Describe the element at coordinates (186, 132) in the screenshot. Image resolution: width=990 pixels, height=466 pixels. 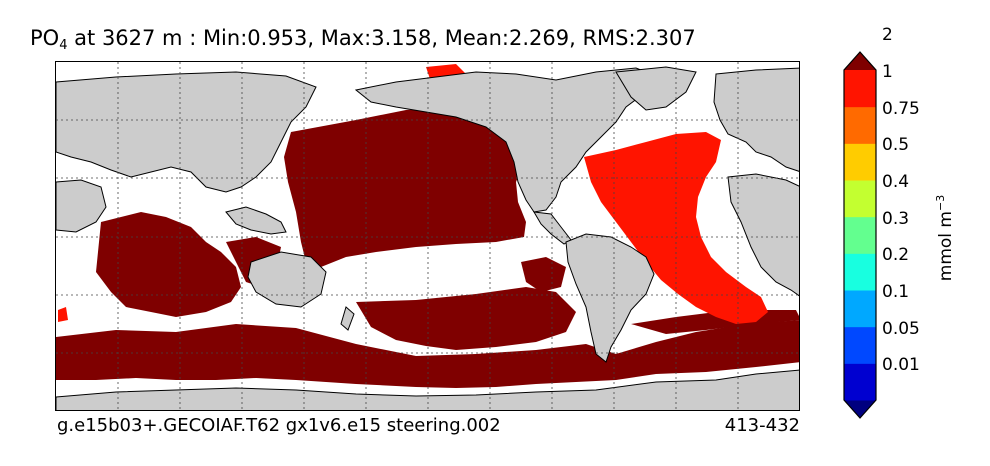
I see `land-asia-west` at that location.